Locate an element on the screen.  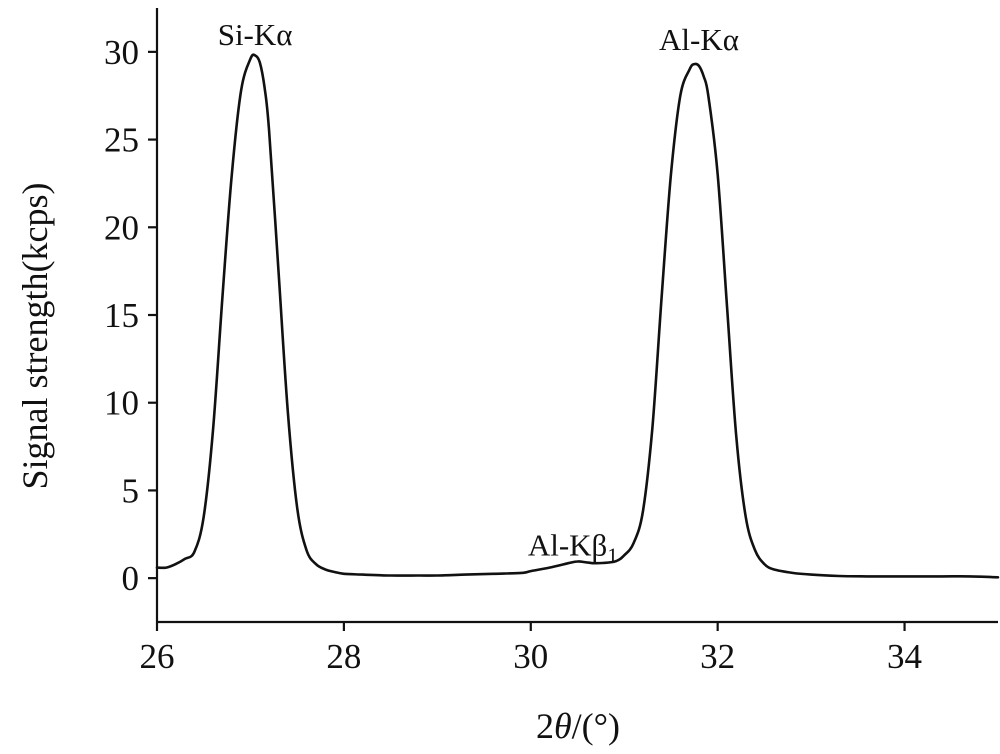
y-tick-label: 5 is located at coordinates (131, 490).